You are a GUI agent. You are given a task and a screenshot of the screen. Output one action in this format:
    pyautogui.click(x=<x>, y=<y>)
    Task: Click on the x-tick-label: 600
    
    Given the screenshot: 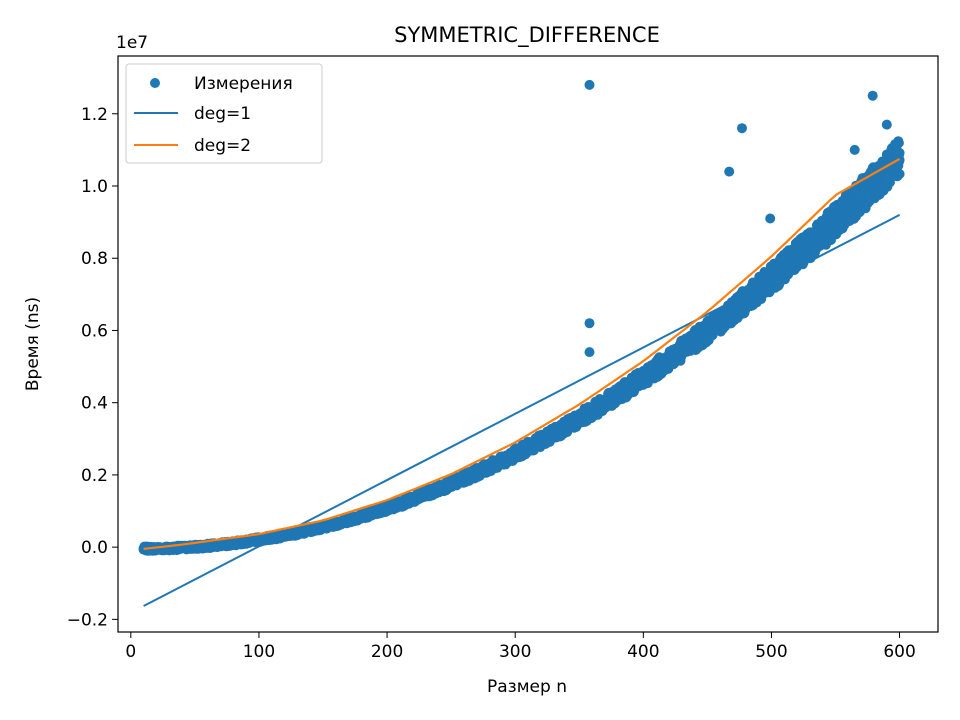 What is the action you would take?
    pyautogui.click(x=899, y=652)
    